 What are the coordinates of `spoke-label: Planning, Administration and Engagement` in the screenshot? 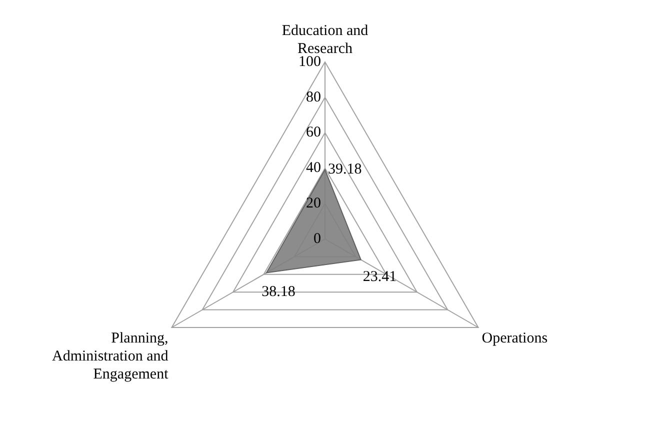 It's located at (111, 356).